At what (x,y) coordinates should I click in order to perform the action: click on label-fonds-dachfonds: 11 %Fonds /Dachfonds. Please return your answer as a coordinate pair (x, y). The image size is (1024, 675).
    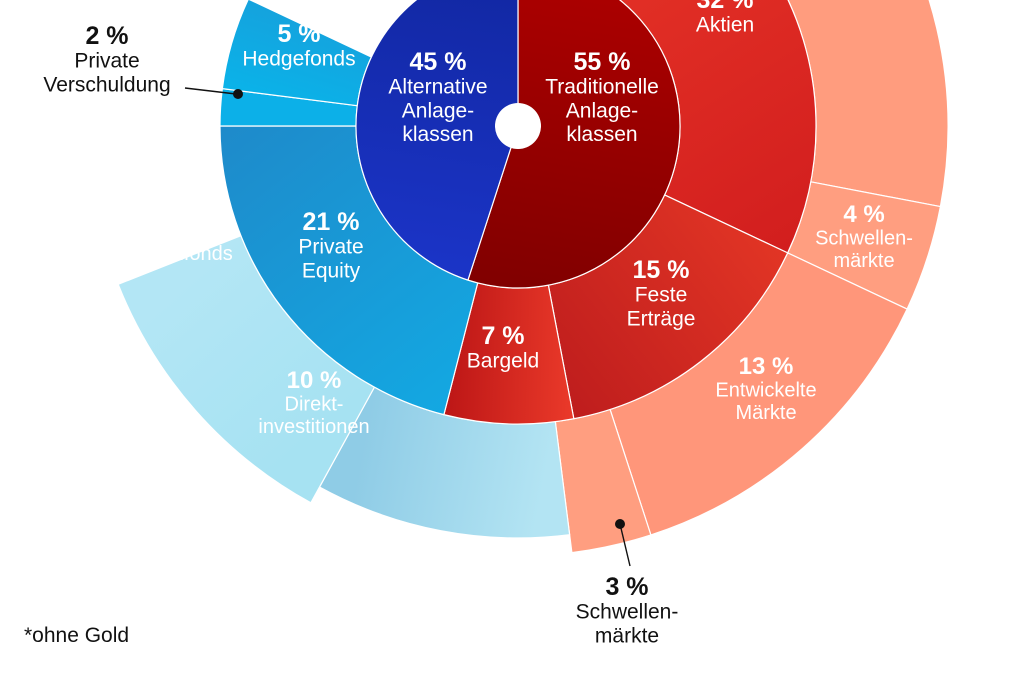
    Looking at the image, I should click on (185, 229).